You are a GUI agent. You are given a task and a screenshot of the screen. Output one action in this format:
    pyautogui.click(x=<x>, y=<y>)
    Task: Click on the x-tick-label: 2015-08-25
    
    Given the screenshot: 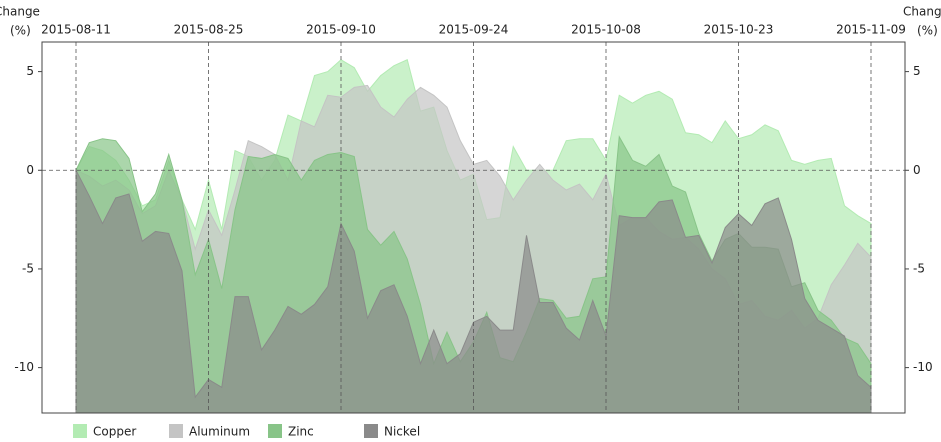 What is the action you would take?
    pyautogui.click(x=209, y=30)
    